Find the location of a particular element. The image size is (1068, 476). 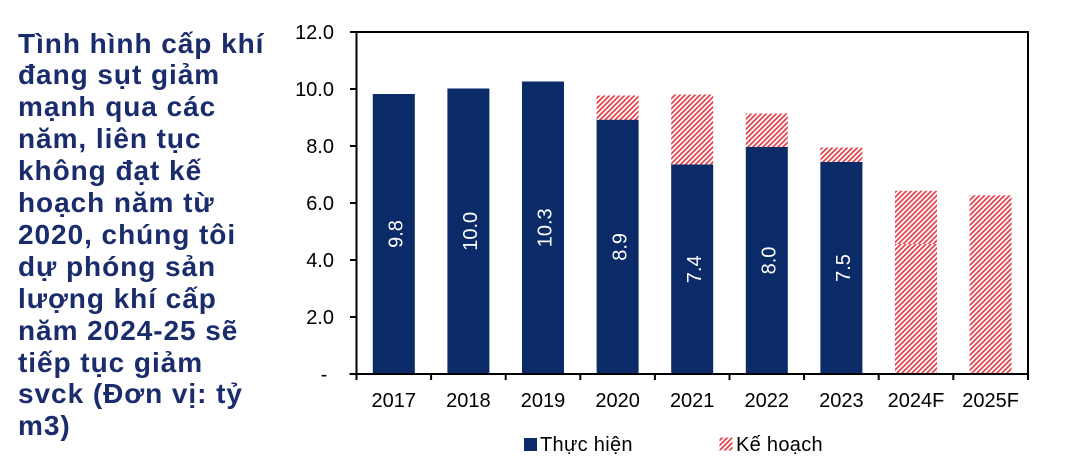

svg-text: 7.4 is located at coordinates (695, 269).